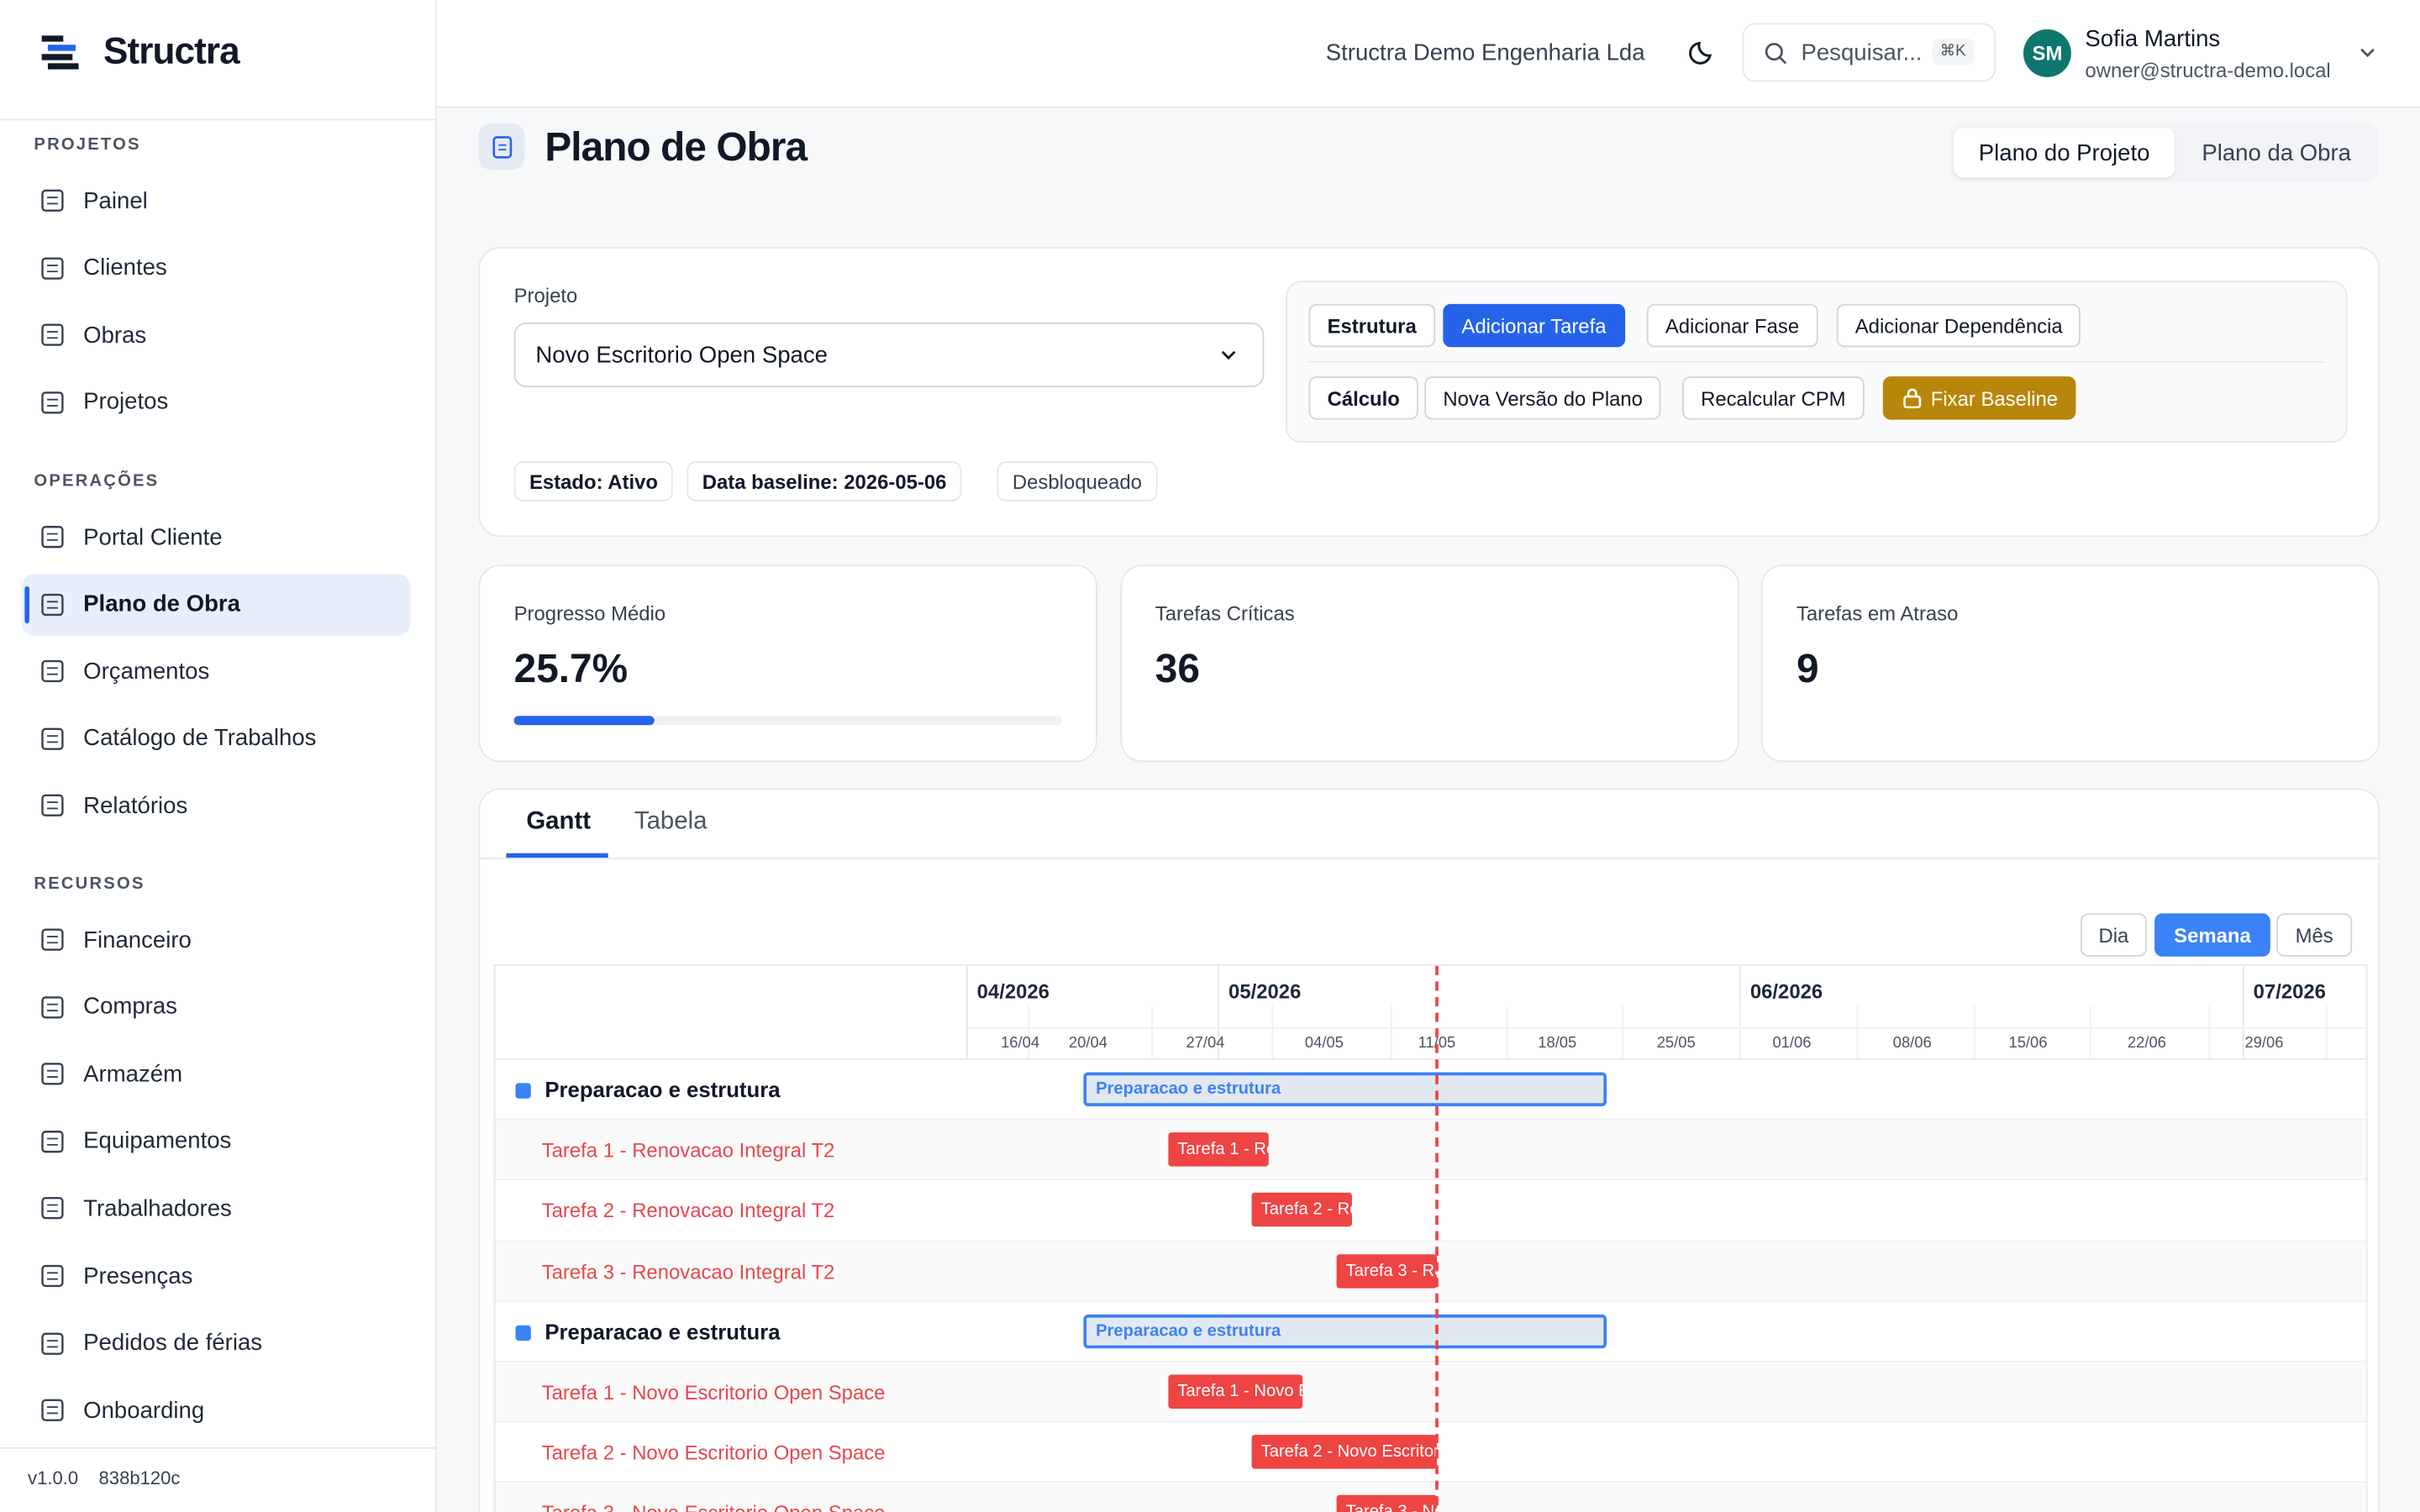  What do you see at coordinates (217, 1410) in the screenshot?
I see `nav-item: Onboarding` at bounding box center [217, 1410].